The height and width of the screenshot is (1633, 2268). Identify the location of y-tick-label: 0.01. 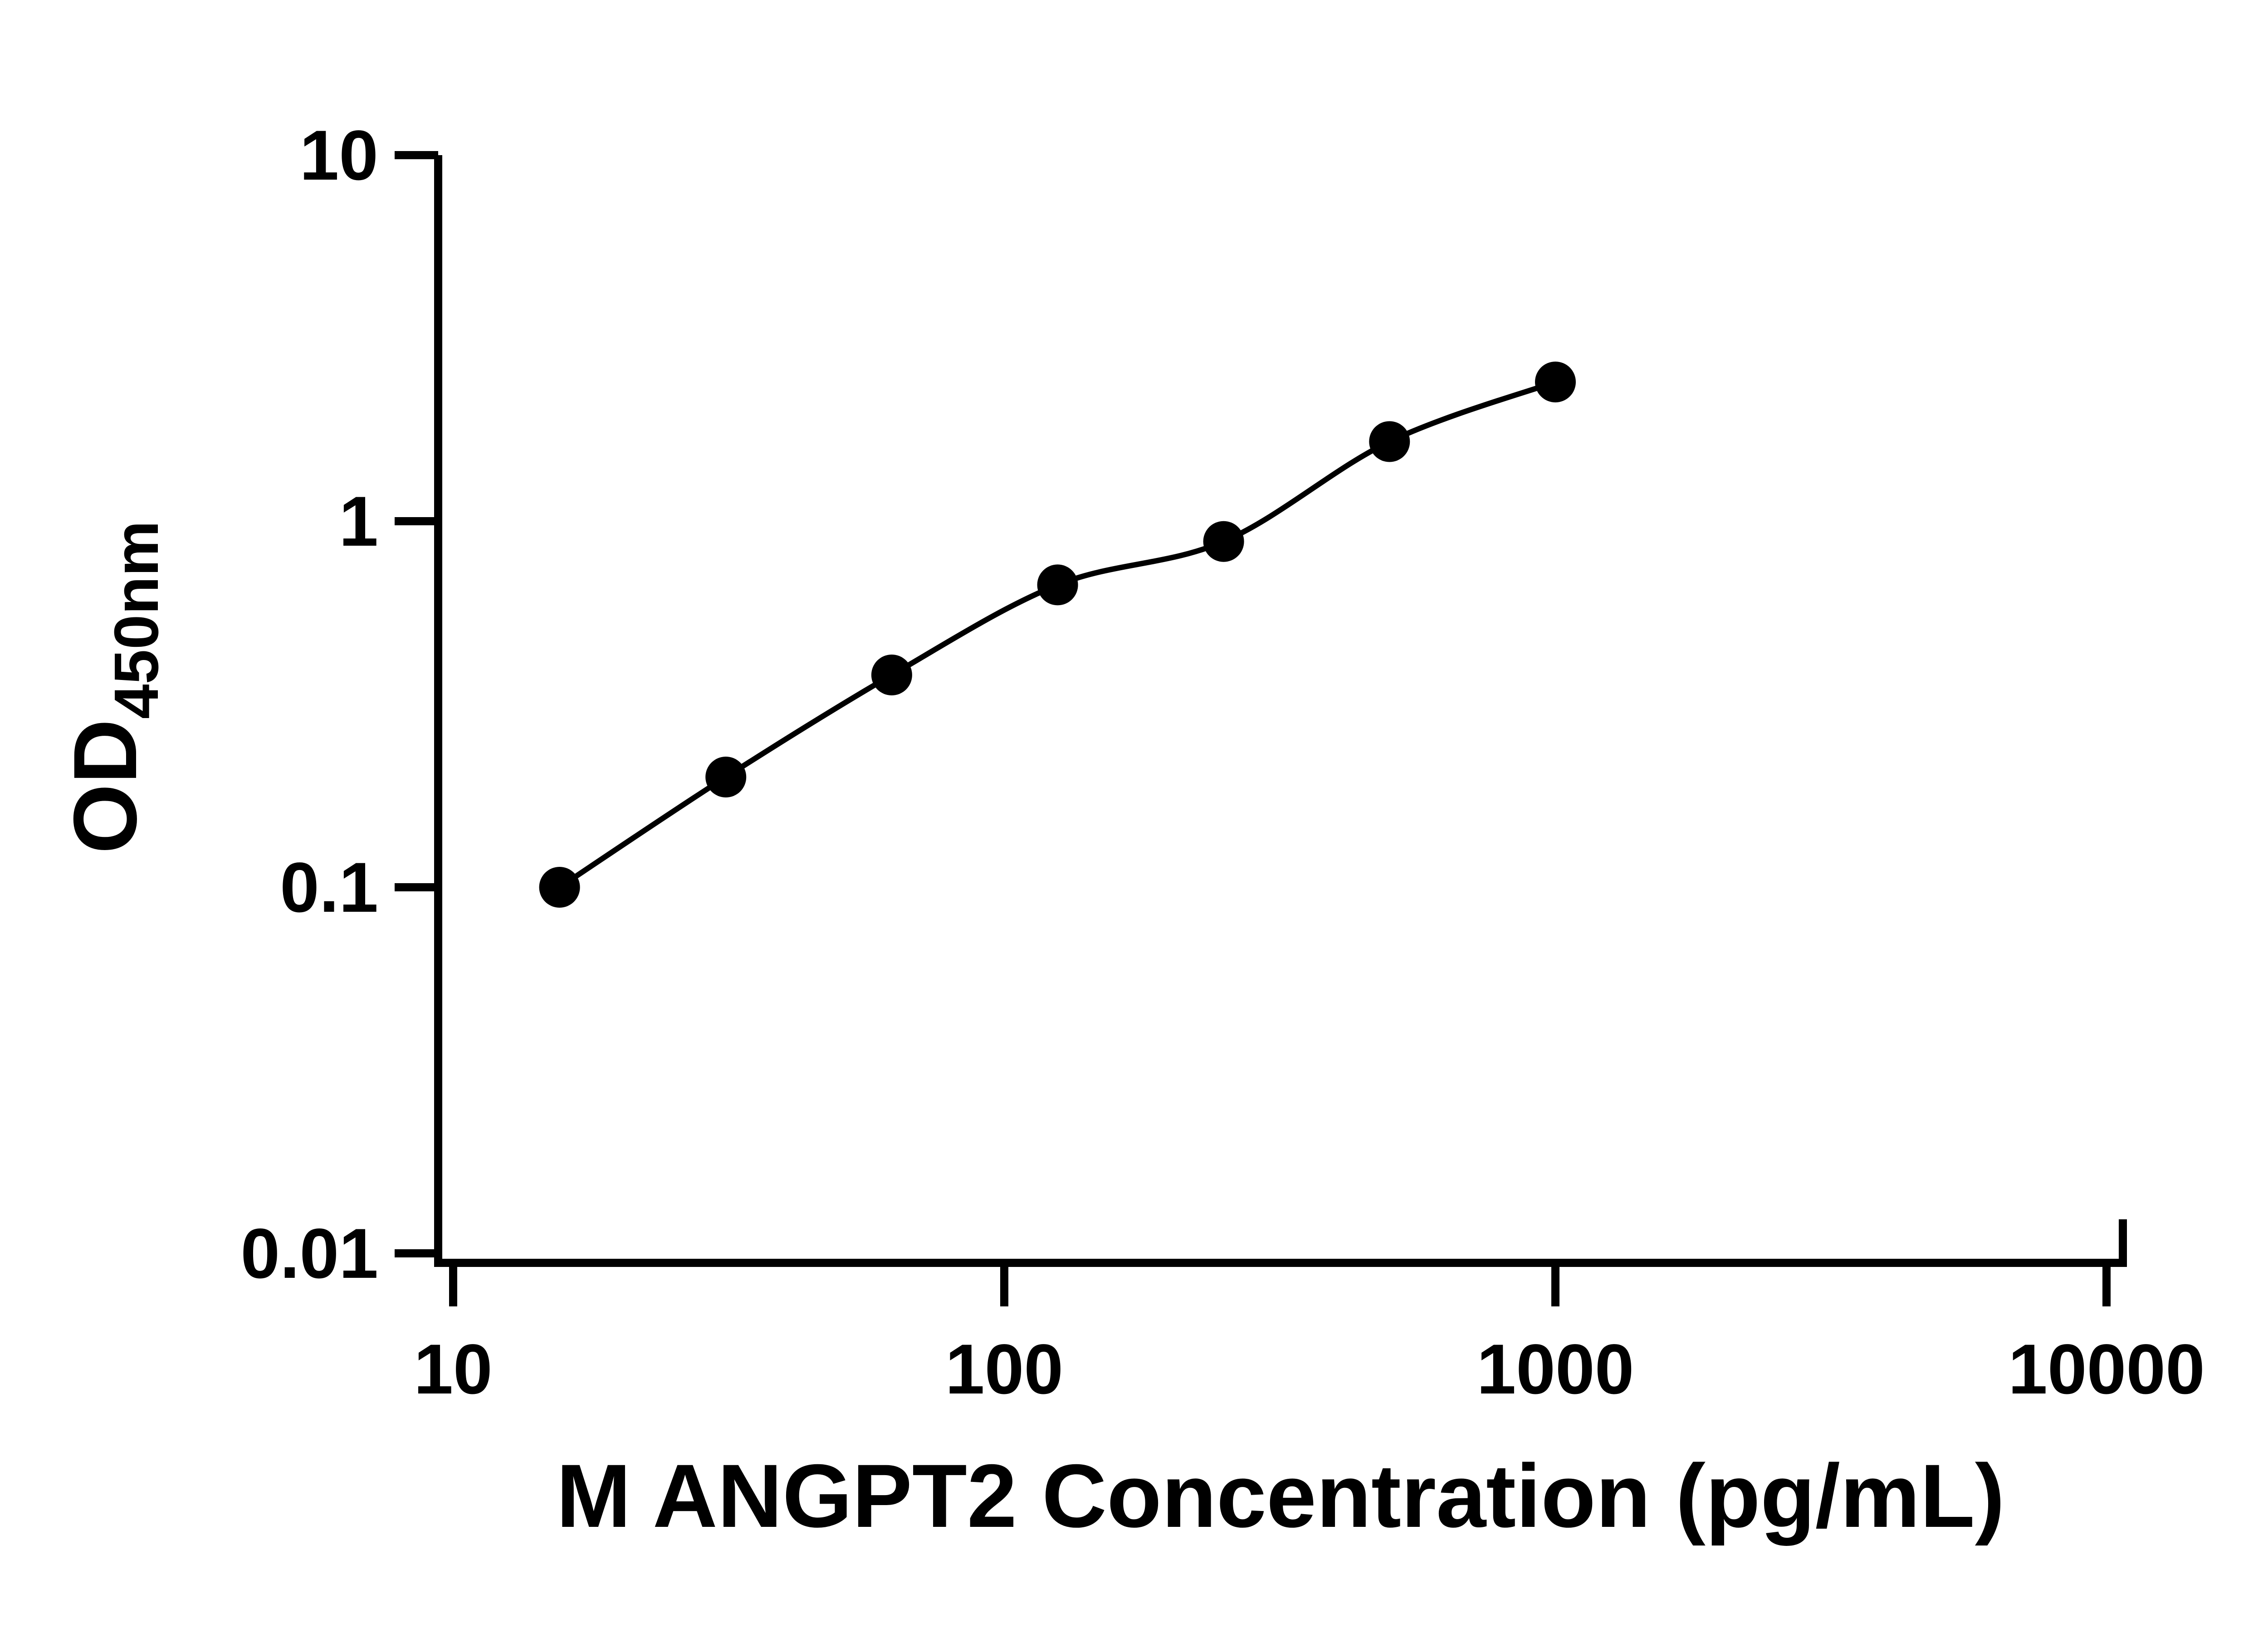
(309, 1253).